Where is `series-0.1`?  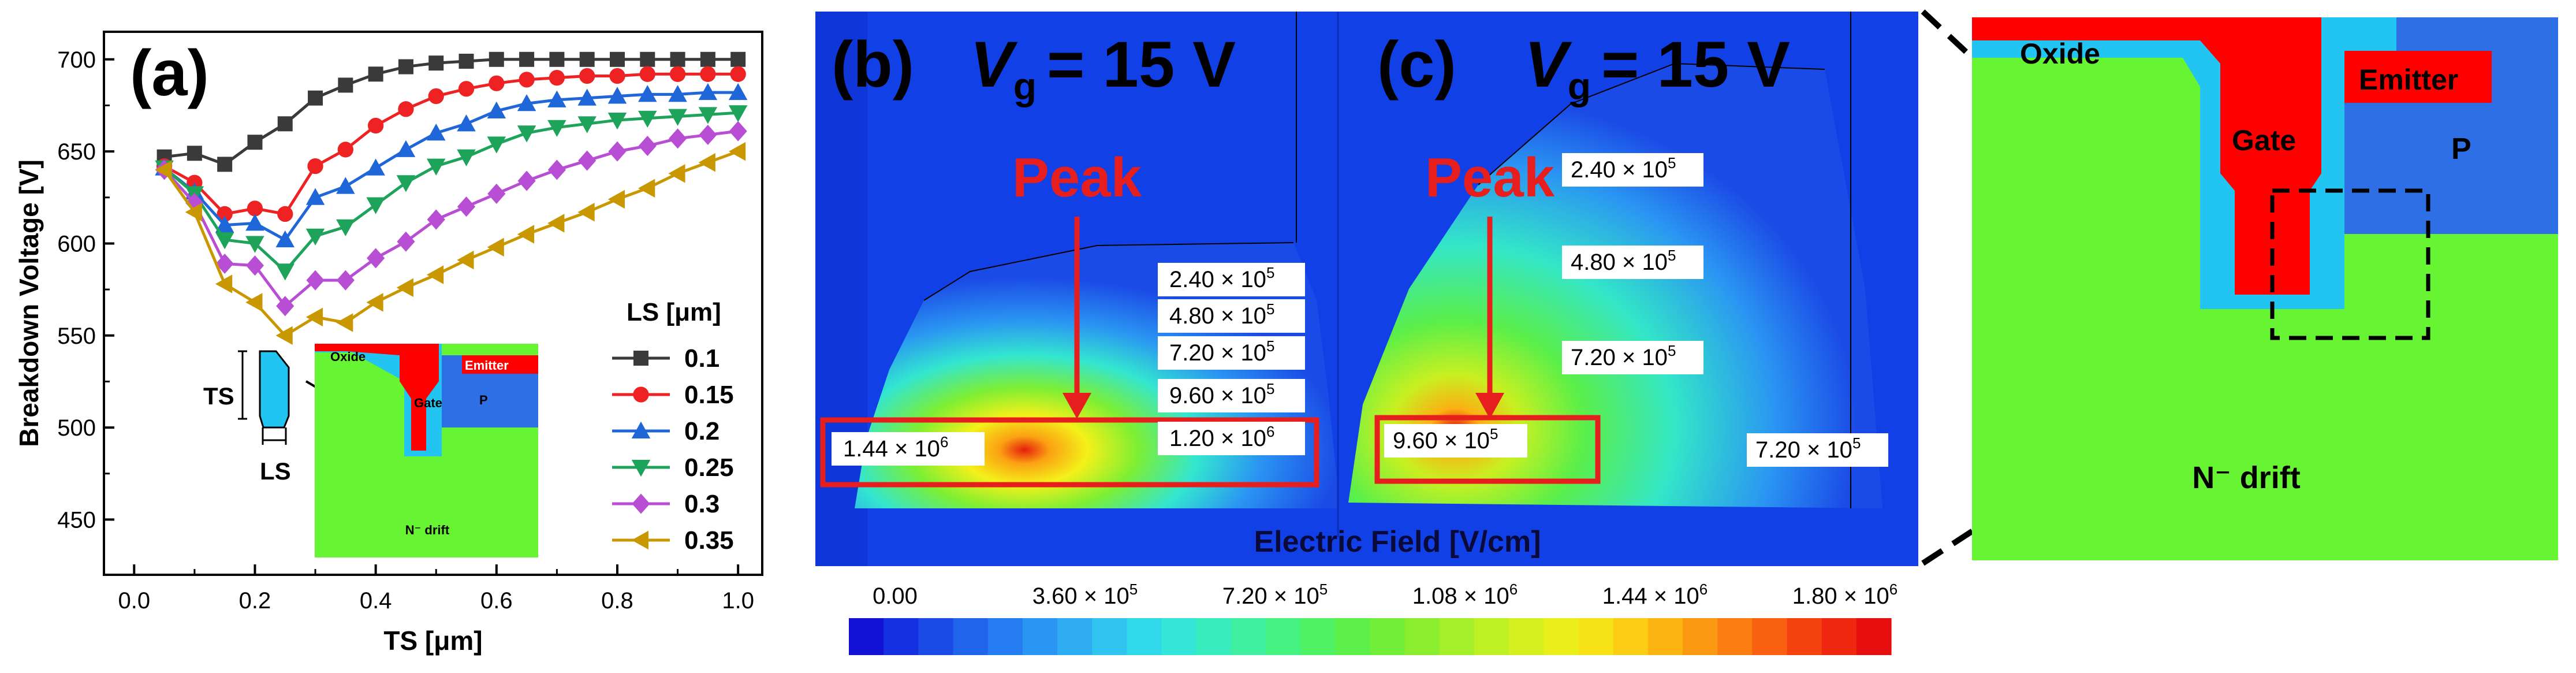 series-0.1 is located at coordinates (451, 112).